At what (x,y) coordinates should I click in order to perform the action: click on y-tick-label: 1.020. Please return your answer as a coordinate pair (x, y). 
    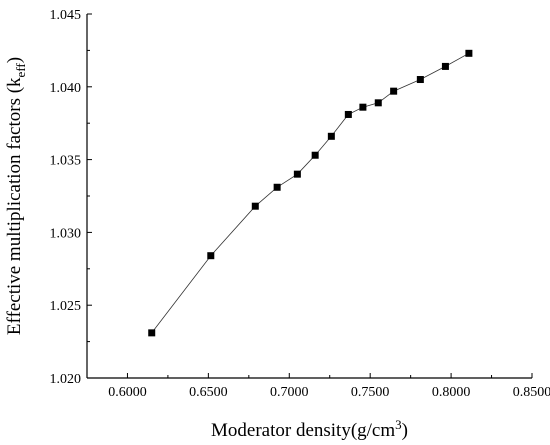
    Looking at the image, I should click on (66, 379).